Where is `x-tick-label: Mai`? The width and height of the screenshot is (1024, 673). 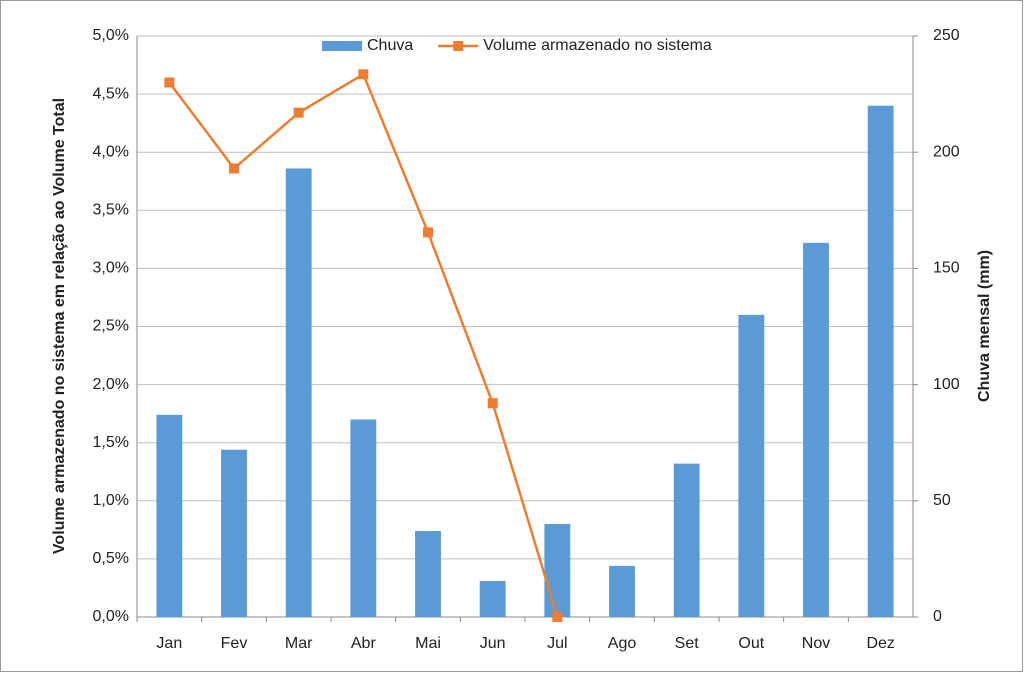
x-tick-label: Mai is located at coordinates (428, 643).